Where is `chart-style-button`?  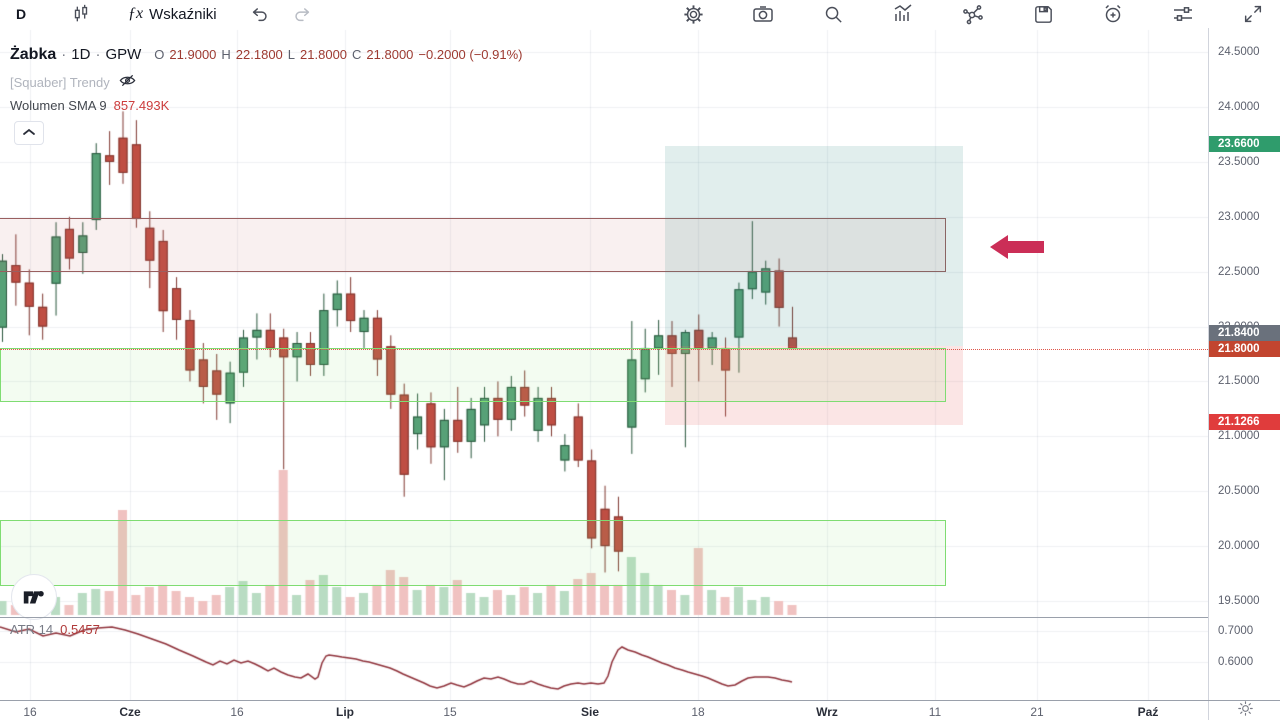
chart-style-button is located at coordinates (81, 14).